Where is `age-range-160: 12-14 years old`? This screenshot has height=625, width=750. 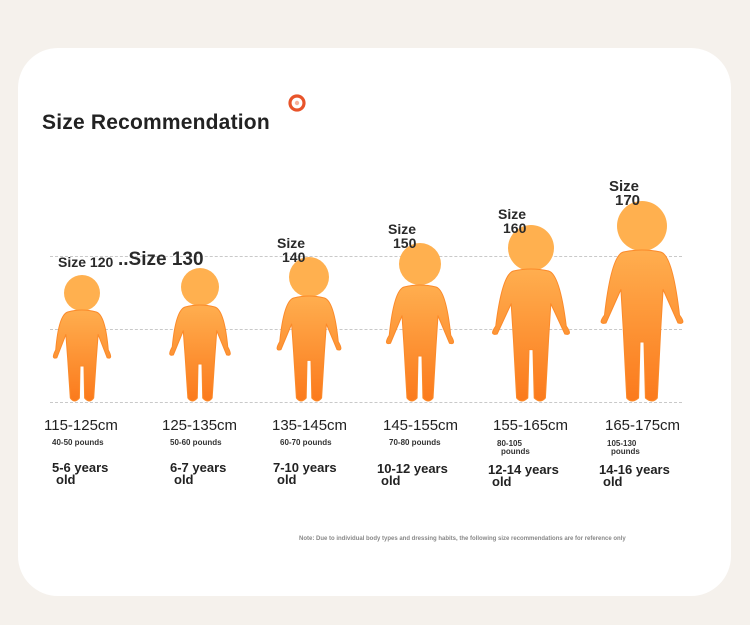 age-range-160: 12-14 years old is located at coordinates (523, 475).